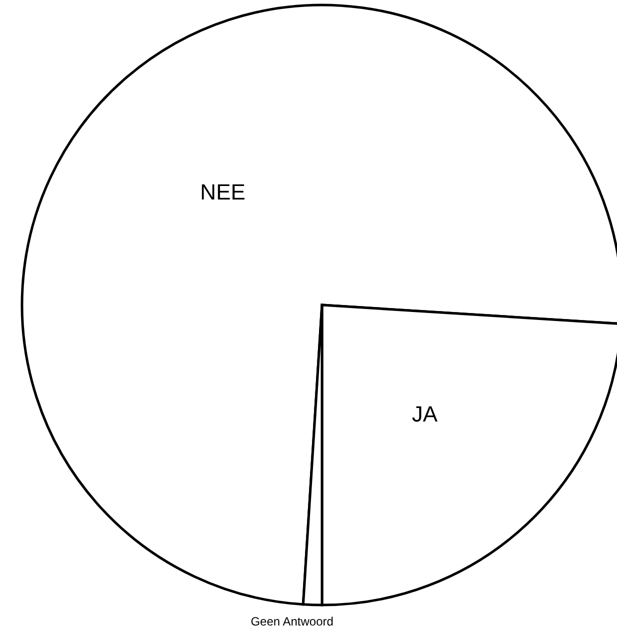  What do you see at coordinates (292, 621) in the screenshot?
I see `slice-label: Geen Antwoord` at bounding box center [292, 621].